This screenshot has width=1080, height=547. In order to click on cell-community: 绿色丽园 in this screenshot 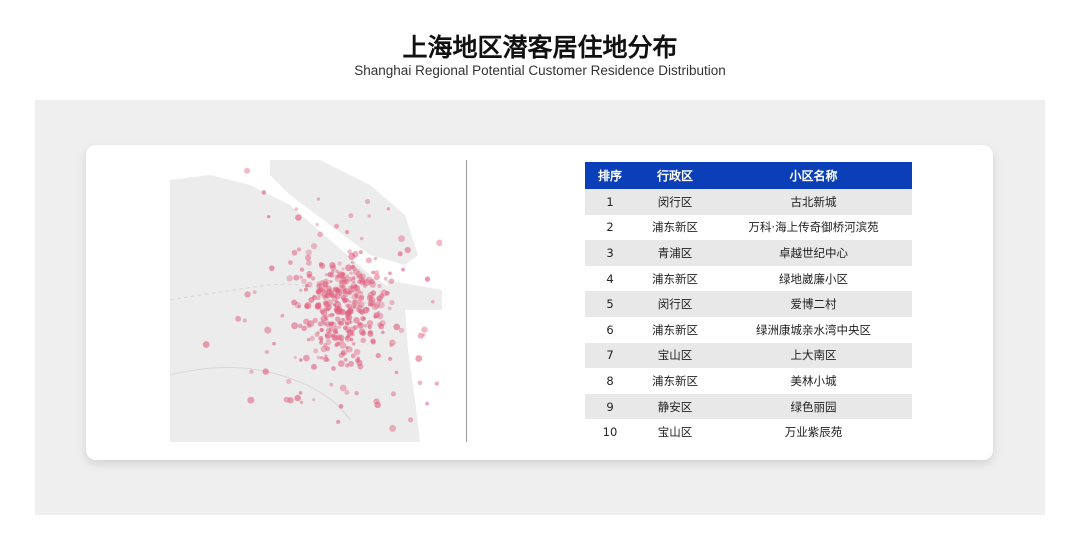, I will do `click(813, 406)`.